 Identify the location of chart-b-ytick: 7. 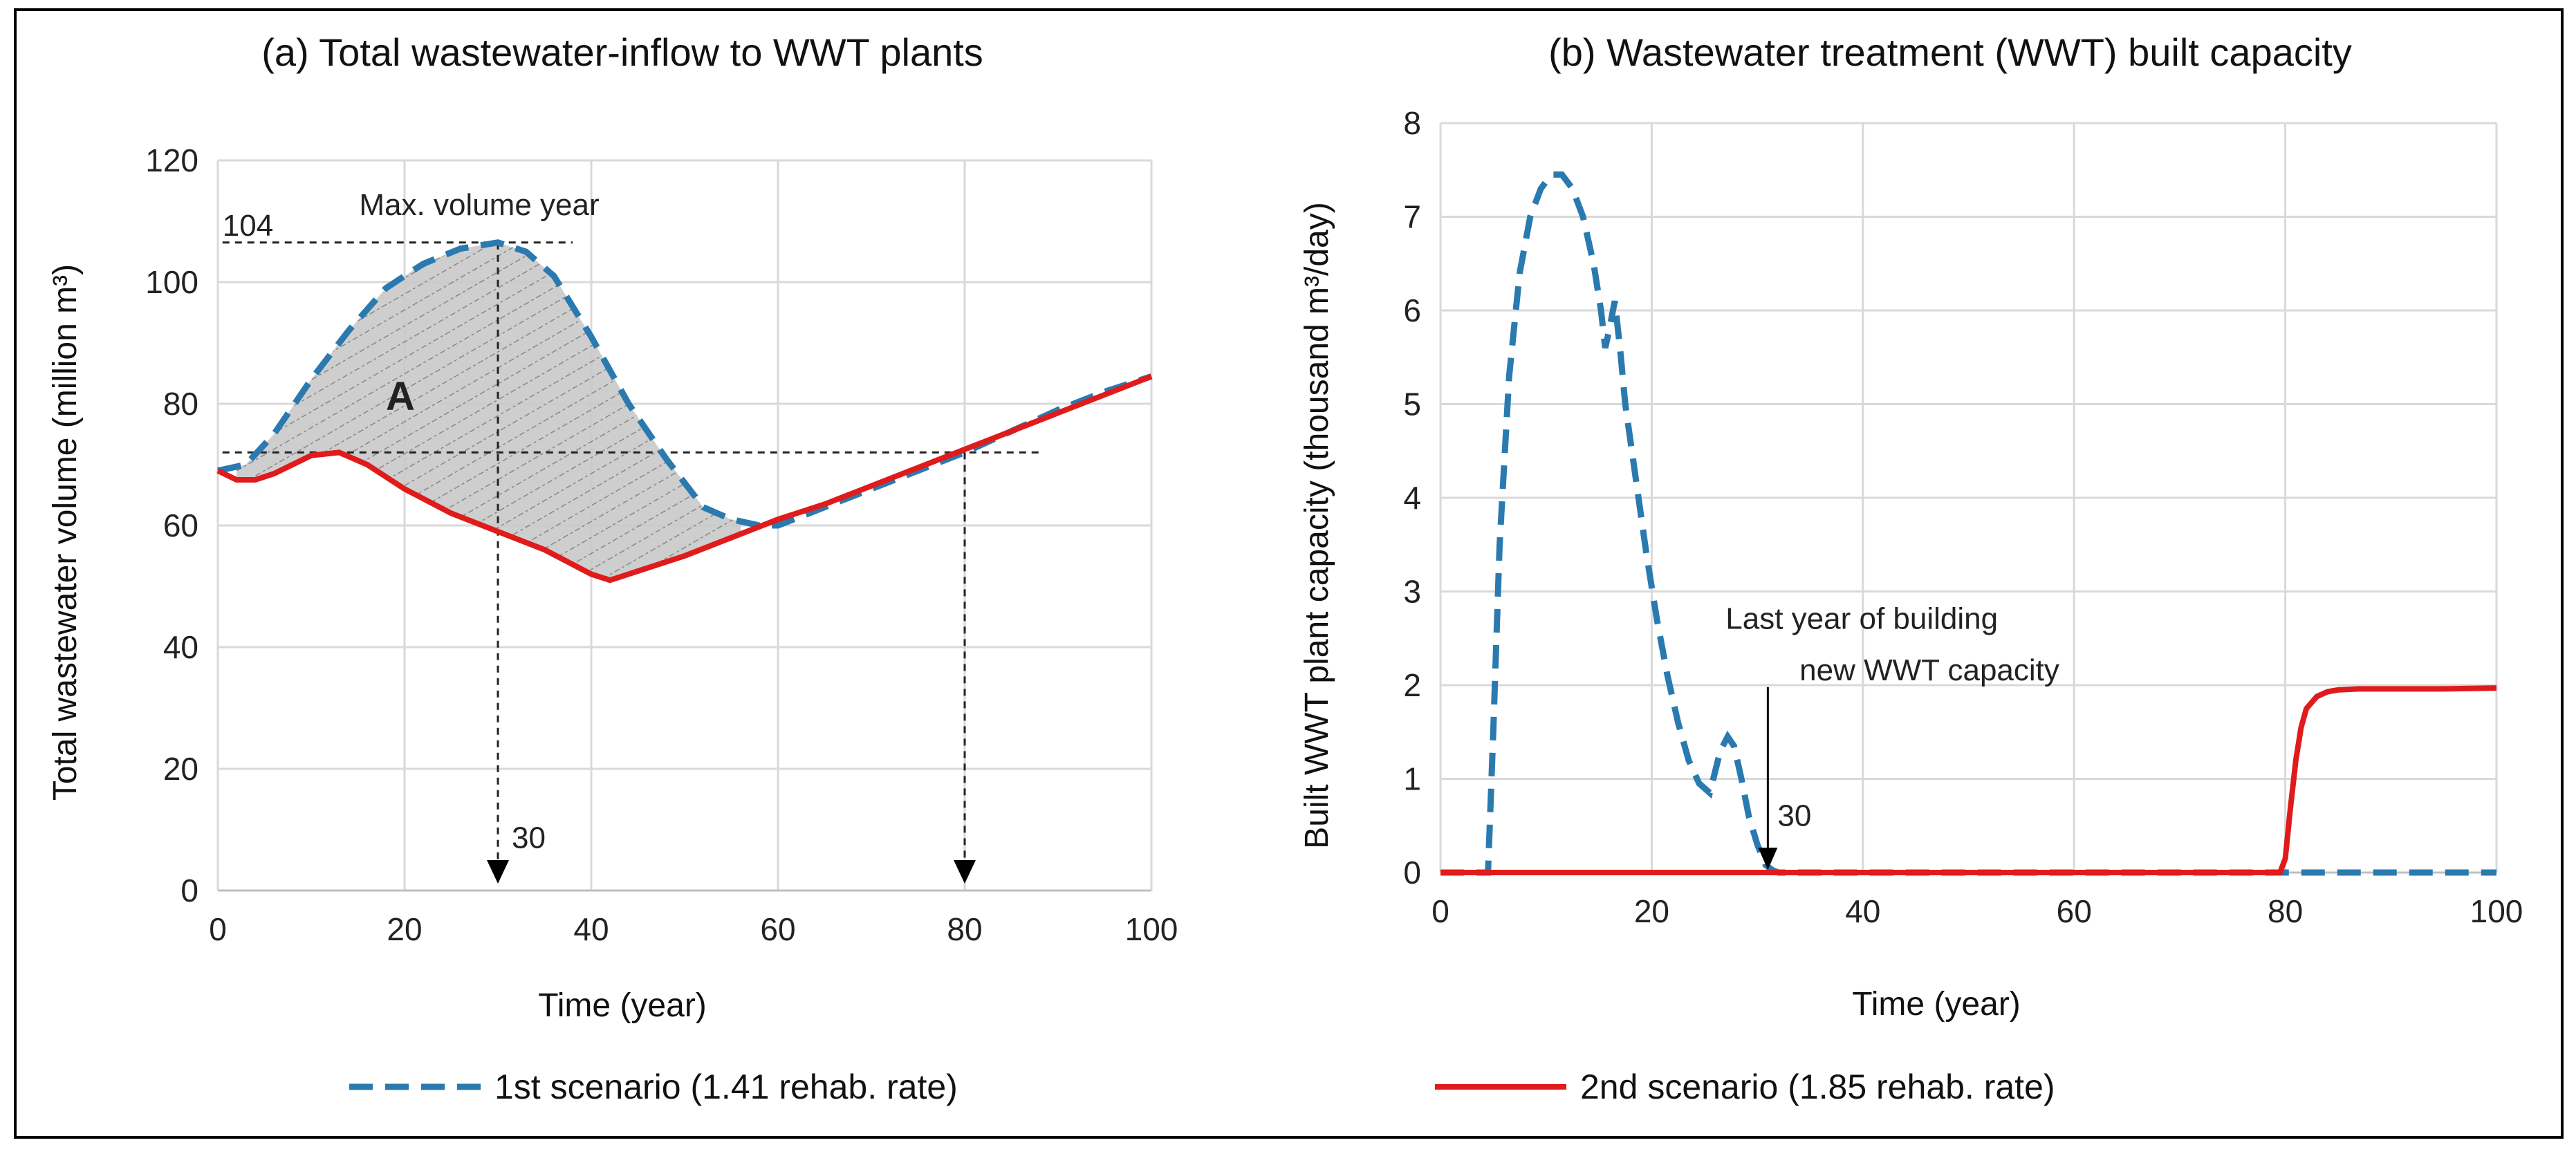
(1412, 217).